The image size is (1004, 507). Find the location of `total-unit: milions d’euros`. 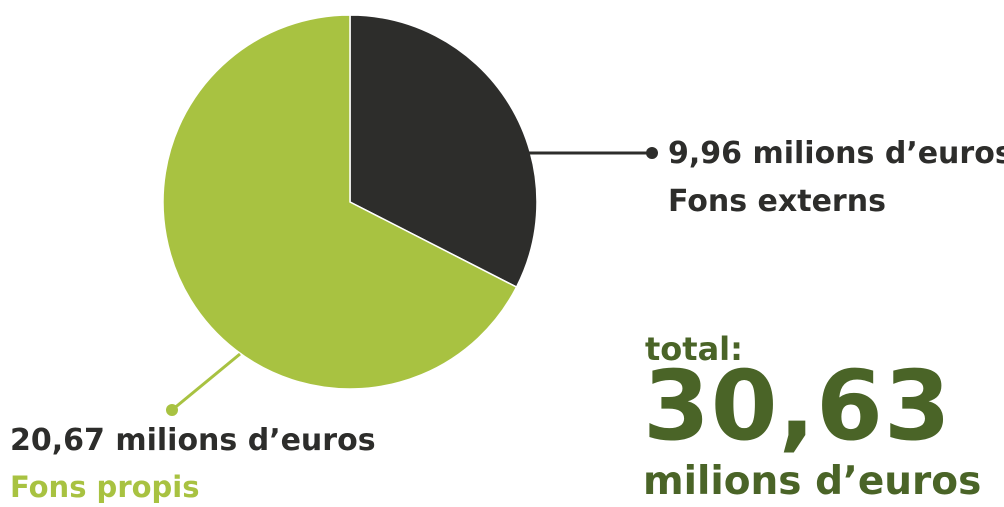

total-unit: milions d’euros is located at coordinates (812, 481).